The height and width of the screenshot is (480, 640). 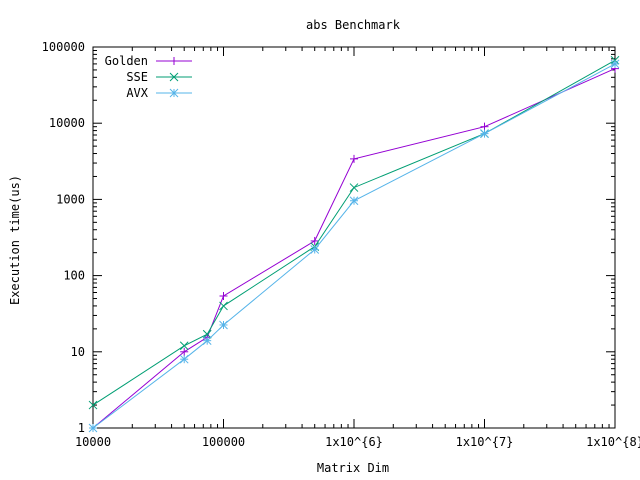 I want to click on y-tick-label: 1000, so click(x=70, y=199).